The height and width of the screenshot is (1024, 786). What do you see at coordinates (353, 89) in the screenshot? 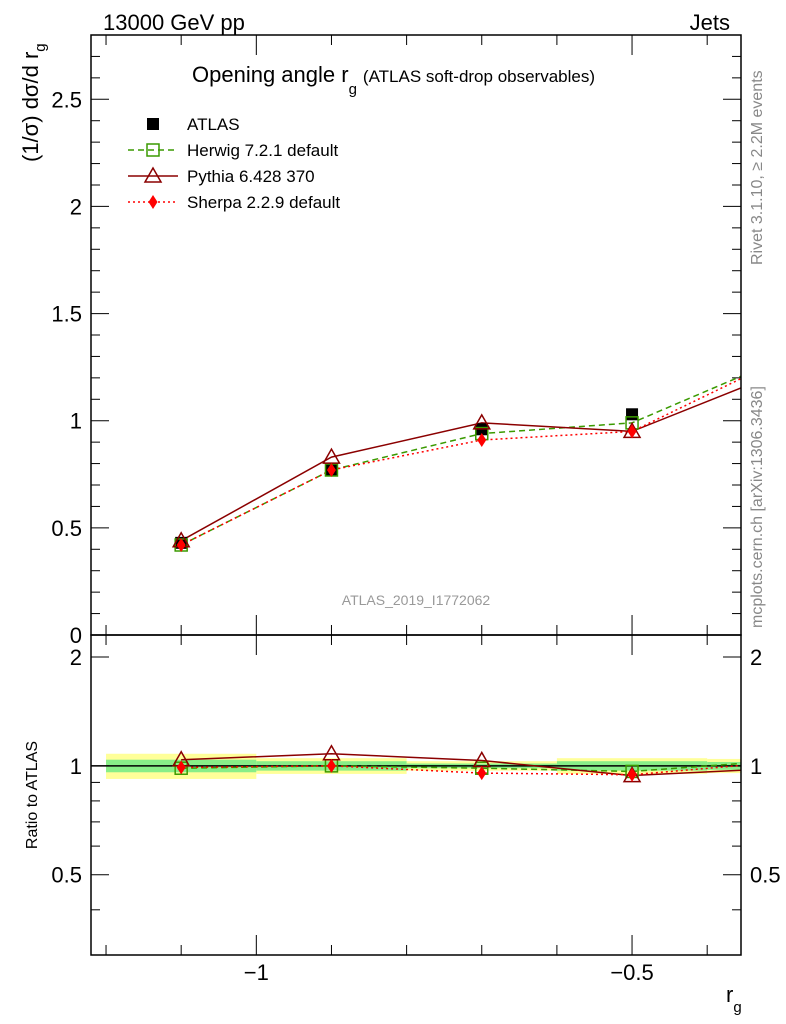
I see `chart-title-sub: g` at bounding box center [353, 89].